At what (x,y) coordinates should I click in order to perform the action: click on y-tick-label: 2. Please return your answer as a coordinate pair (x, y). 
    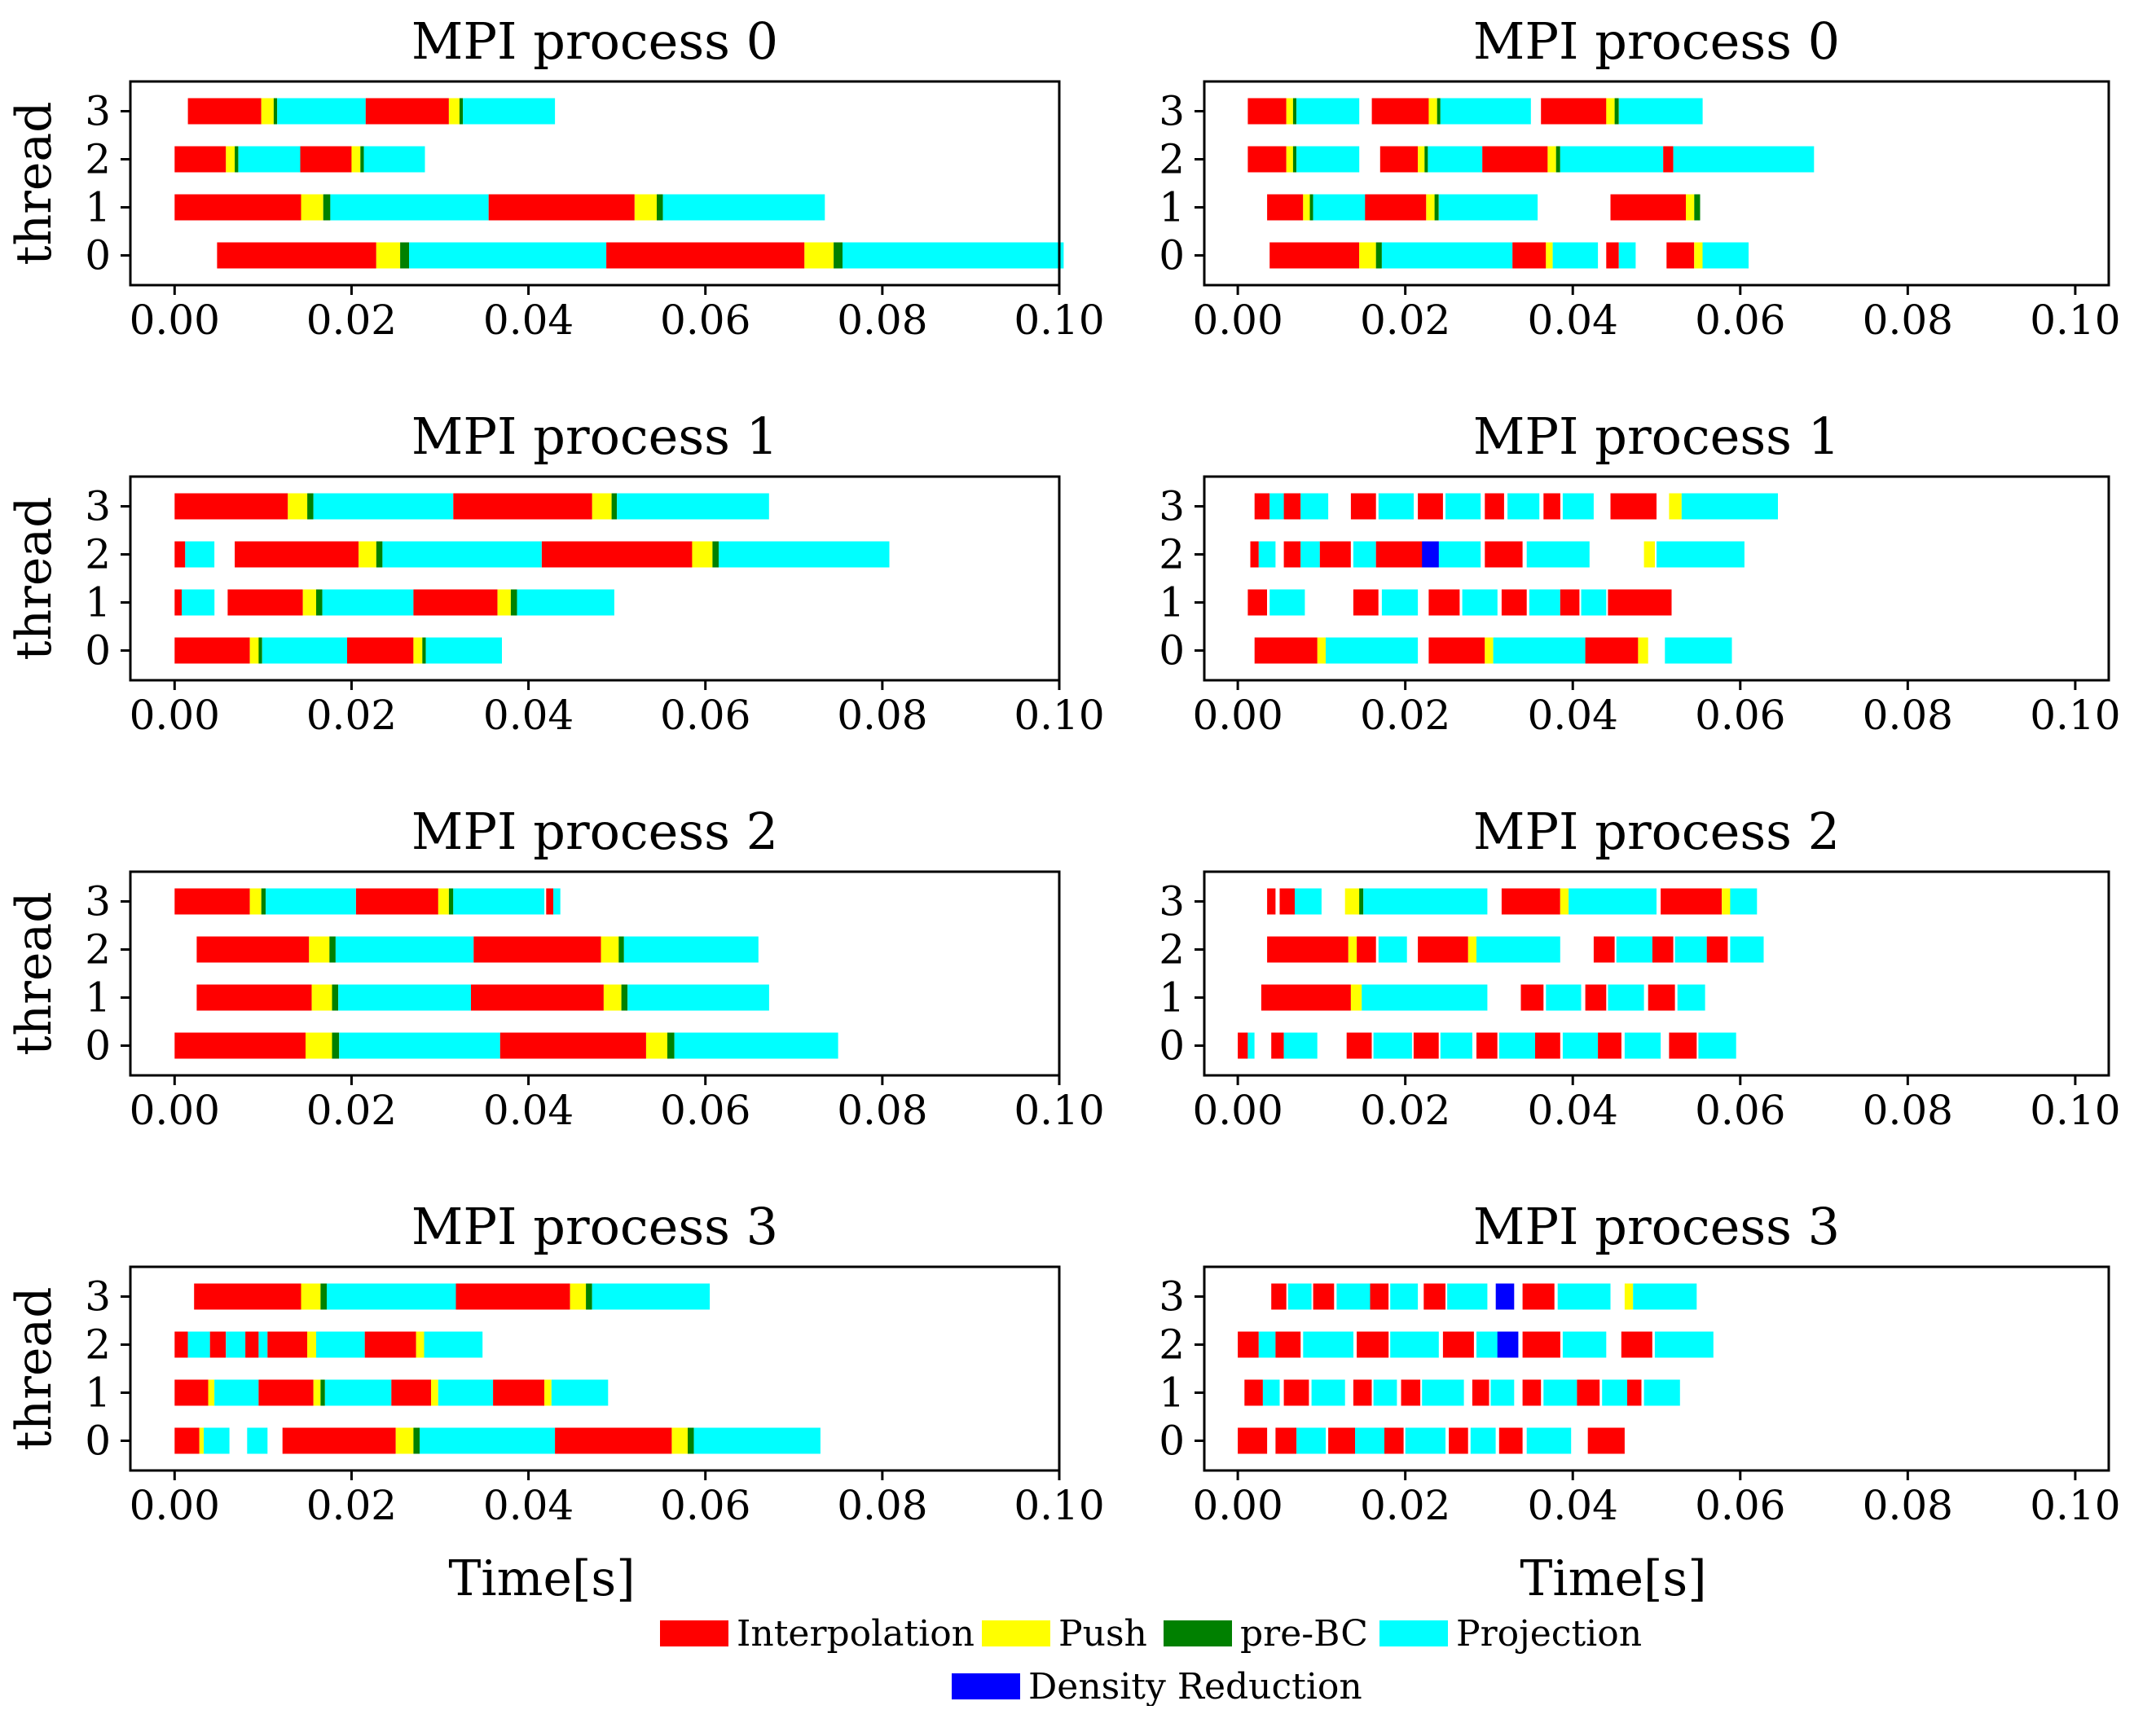
    Looking at the image, I should click on (1172, 1345).